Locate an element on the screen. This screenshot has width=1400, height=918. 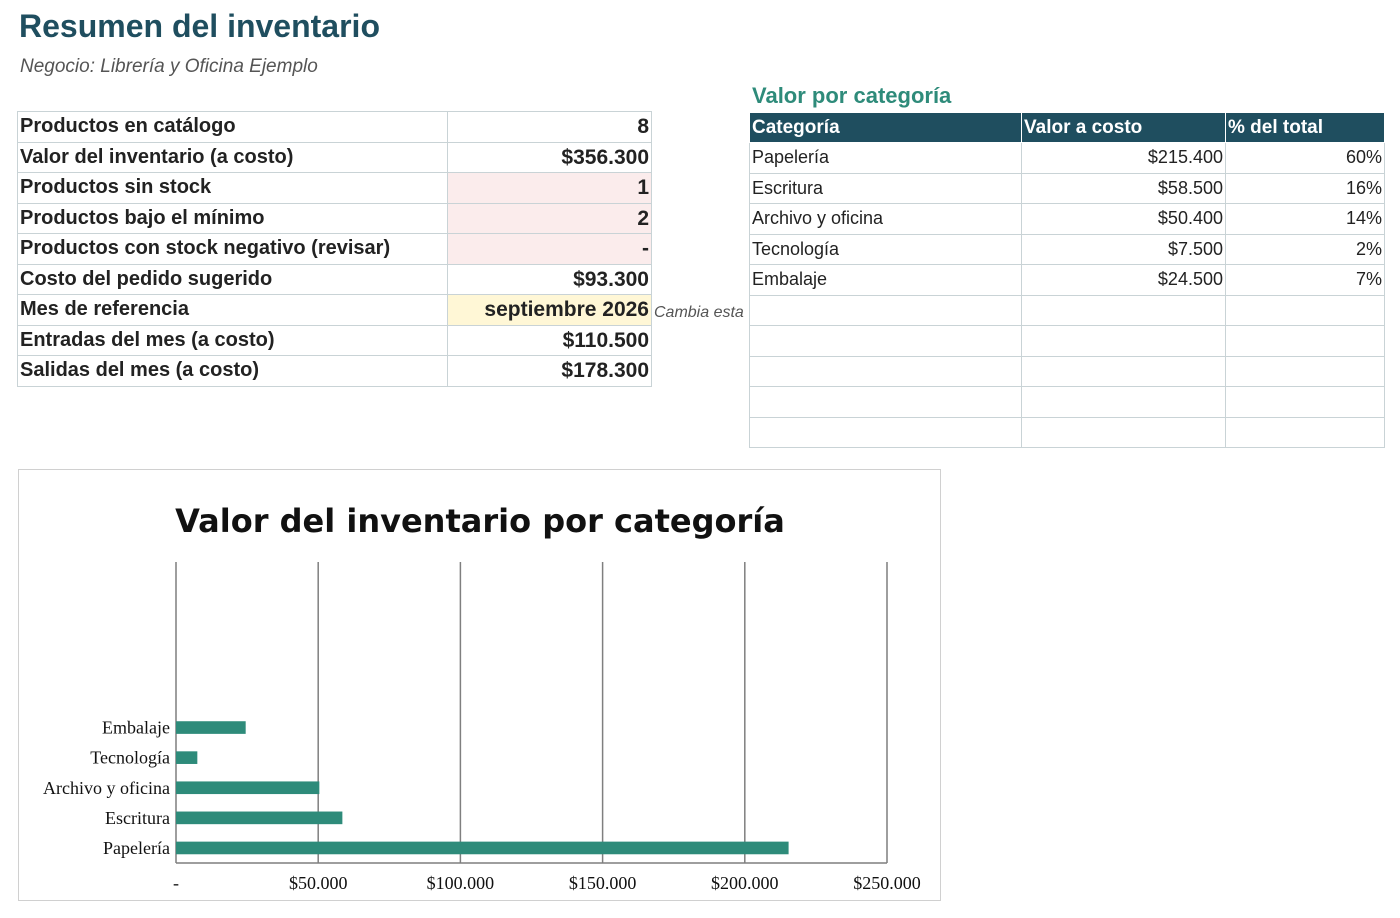
summary-value: $93.300 is located at coordinates (549, 279).